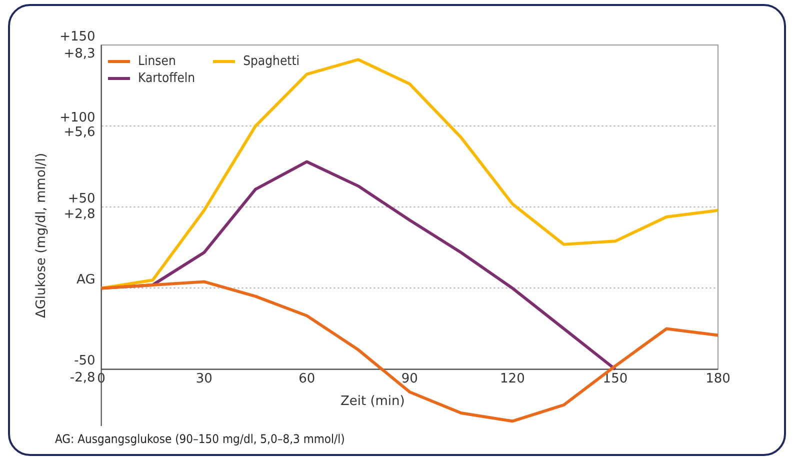 This screenshot has height=463, width=796. Describe the element at coordinates (166, 78) in the screenshot. I see `legend-label: Kartoffeln` at that location.